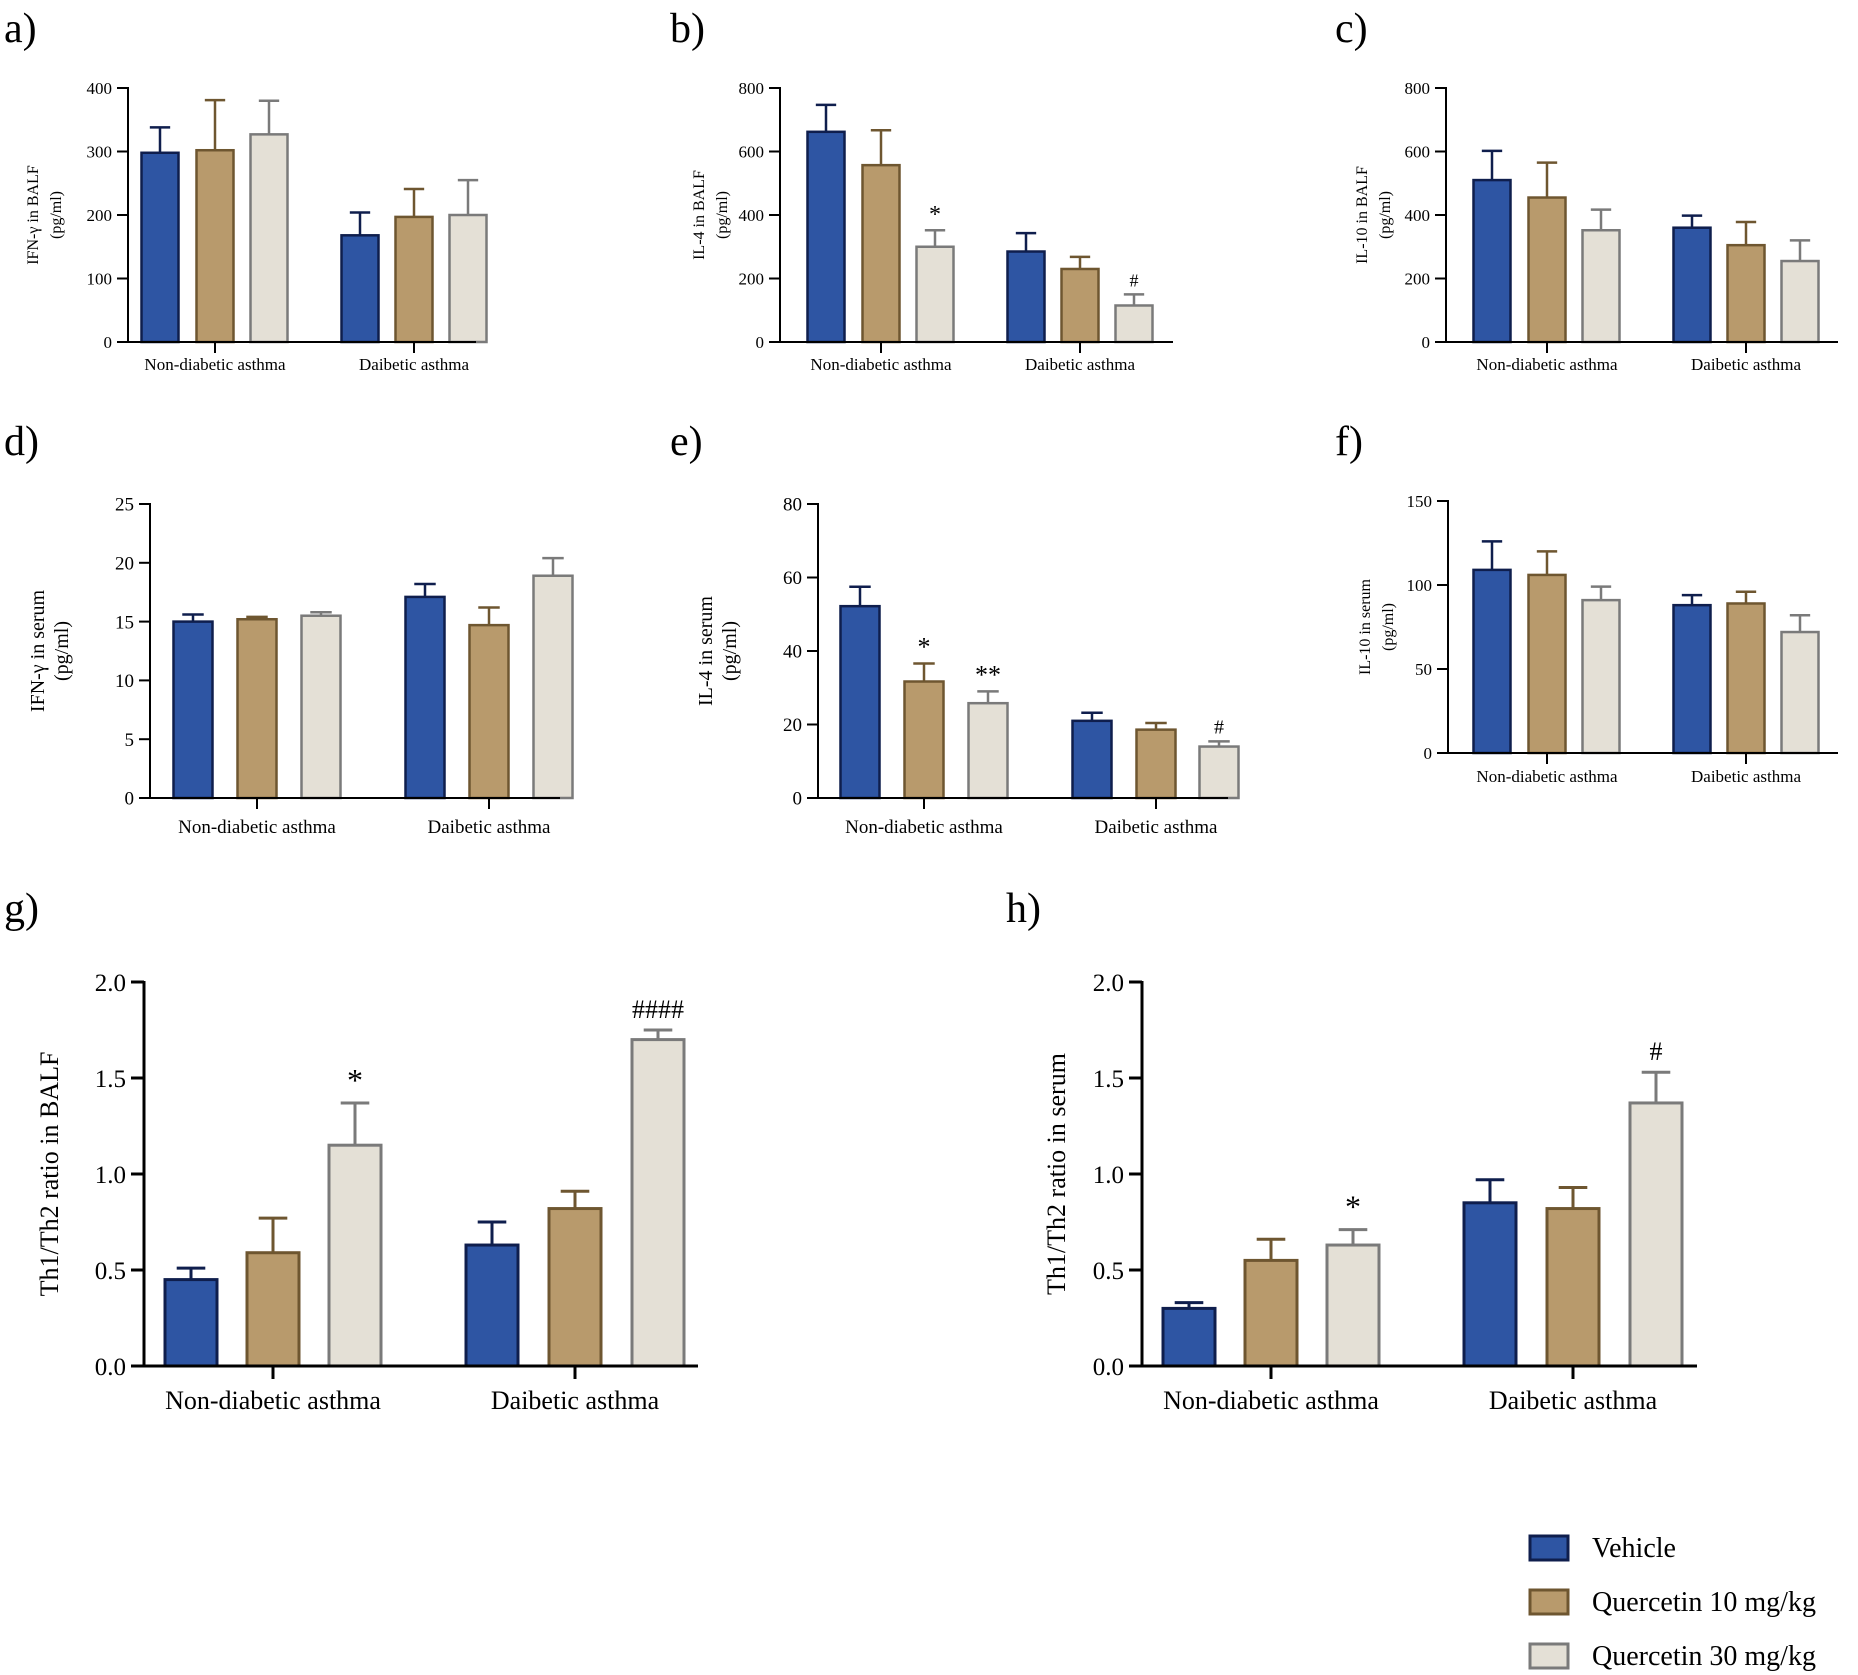 The width and height of the screenshot is (1858, 1675). What do you see at coordinates (752, 215) in the screenshot?
I see `y-tick-label: 400` at bounding box center [752, 215].